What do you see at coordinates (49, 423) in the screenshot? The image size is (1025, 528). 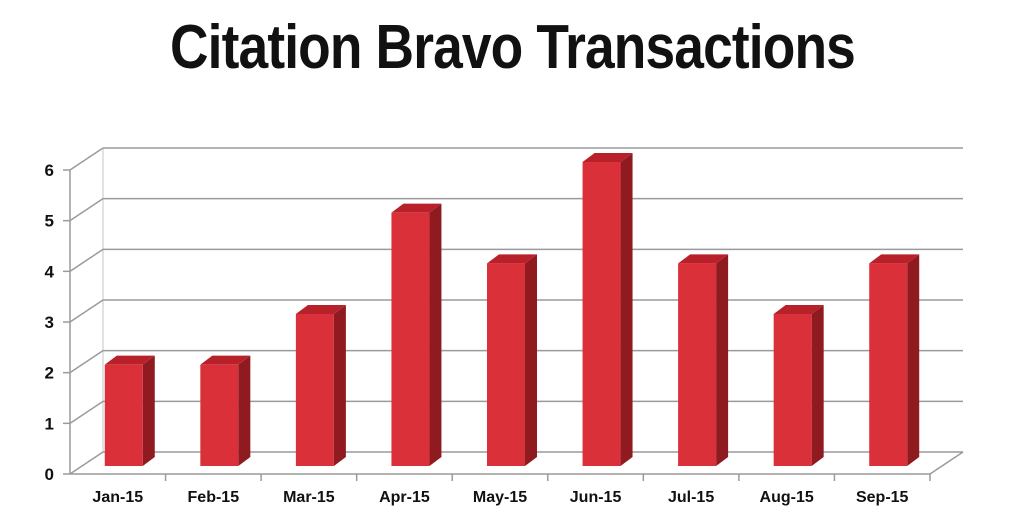 I see `y-tick-label: 1` at bounding box center [49, 423].